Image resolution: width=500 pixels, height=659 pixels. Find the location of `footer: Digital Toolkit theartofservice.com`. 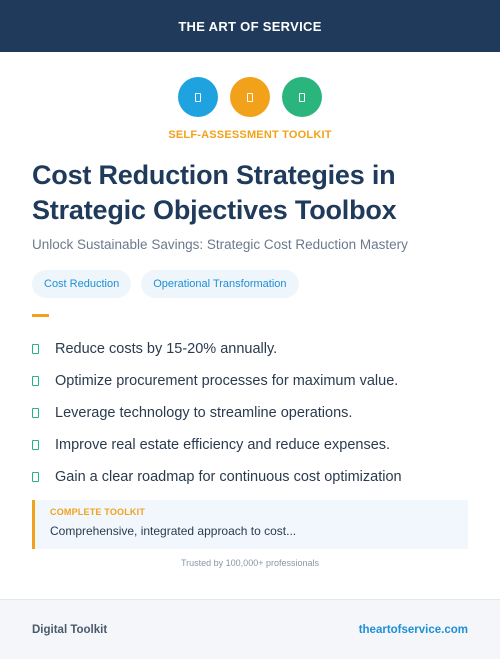

footer: Digital Toolkit theartofservice.com is located at coordinates (250, 629).